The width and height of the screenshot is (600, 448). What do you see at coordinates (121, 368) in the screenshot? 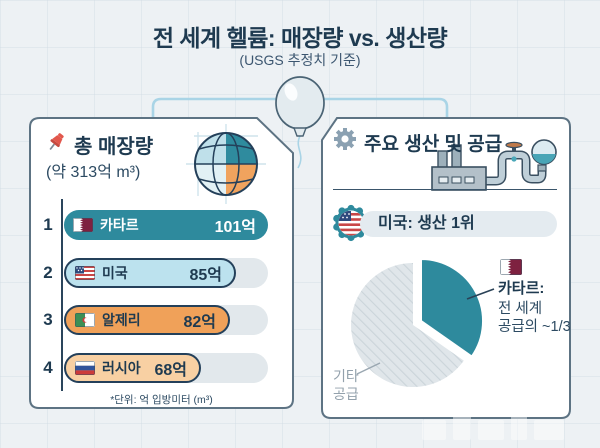
I see `country-label: 러시아` at bounding box center [121, 368].